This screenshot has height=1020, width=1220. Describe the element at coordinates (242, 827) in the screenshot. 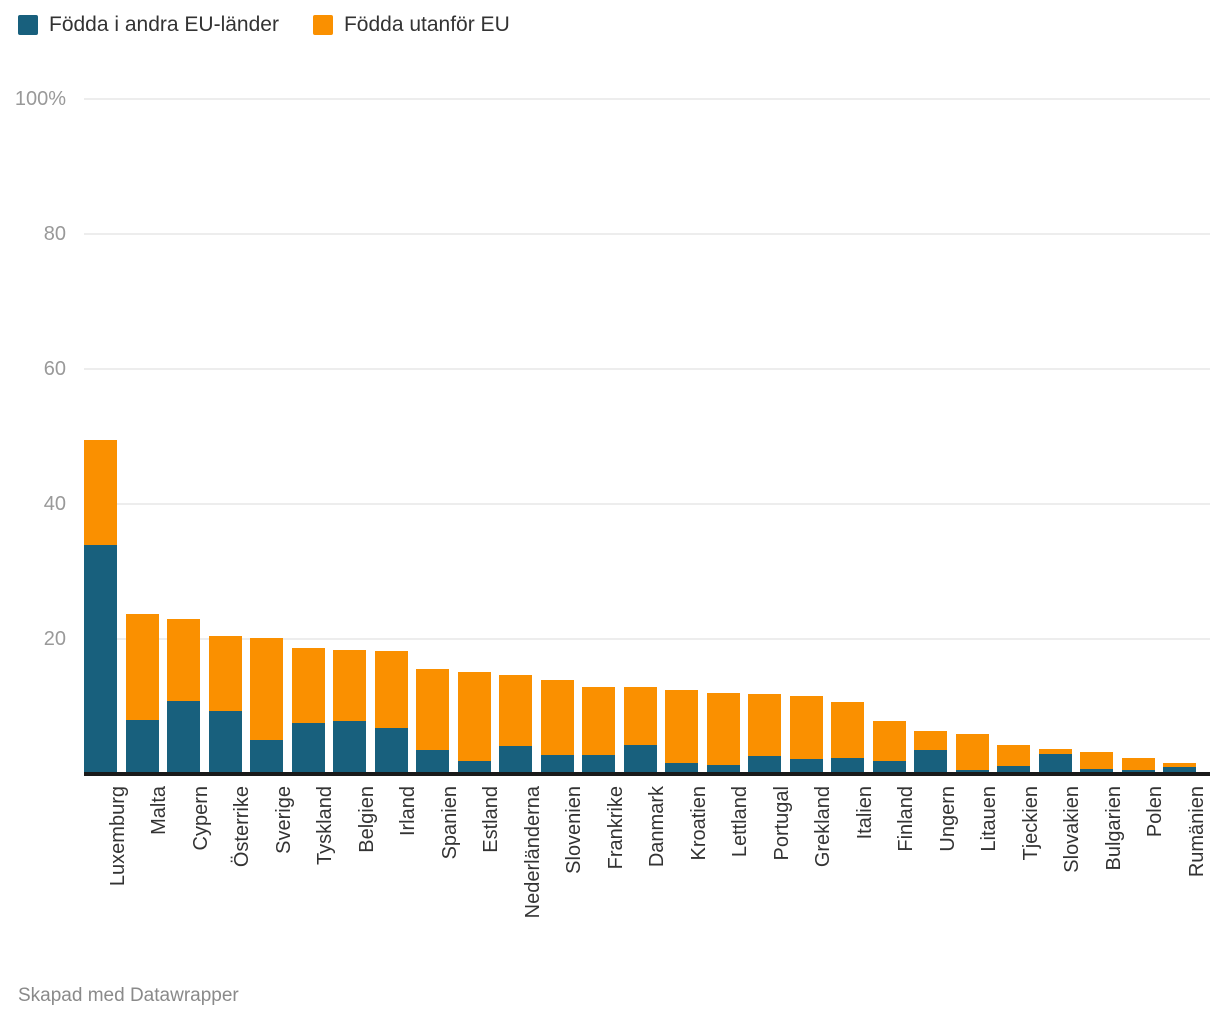

I see `x-axis-tick-label: Österrike` at that location.